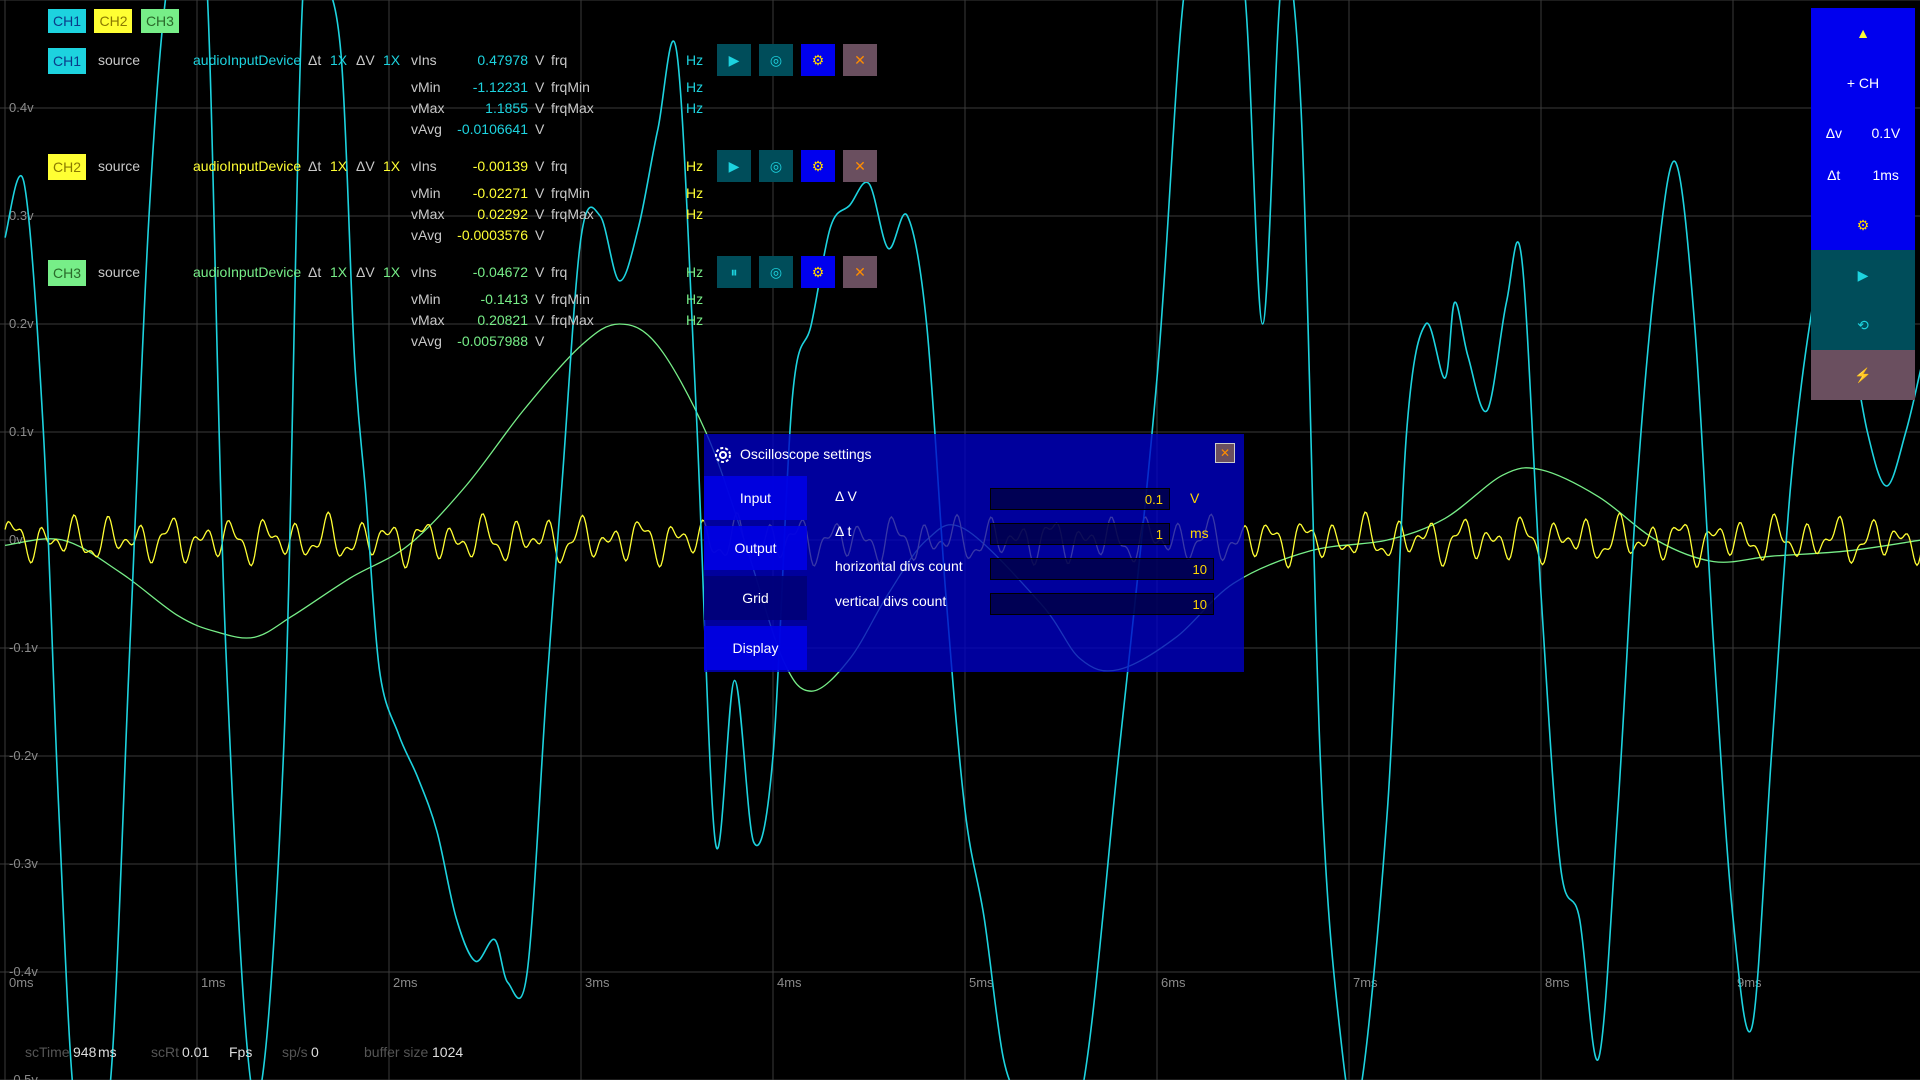 This screenshot has width=1920, height=1080. Describe the element at coordinates (597, 982) in the screenshot. I see `x-tick-label: 3ms` at that location.